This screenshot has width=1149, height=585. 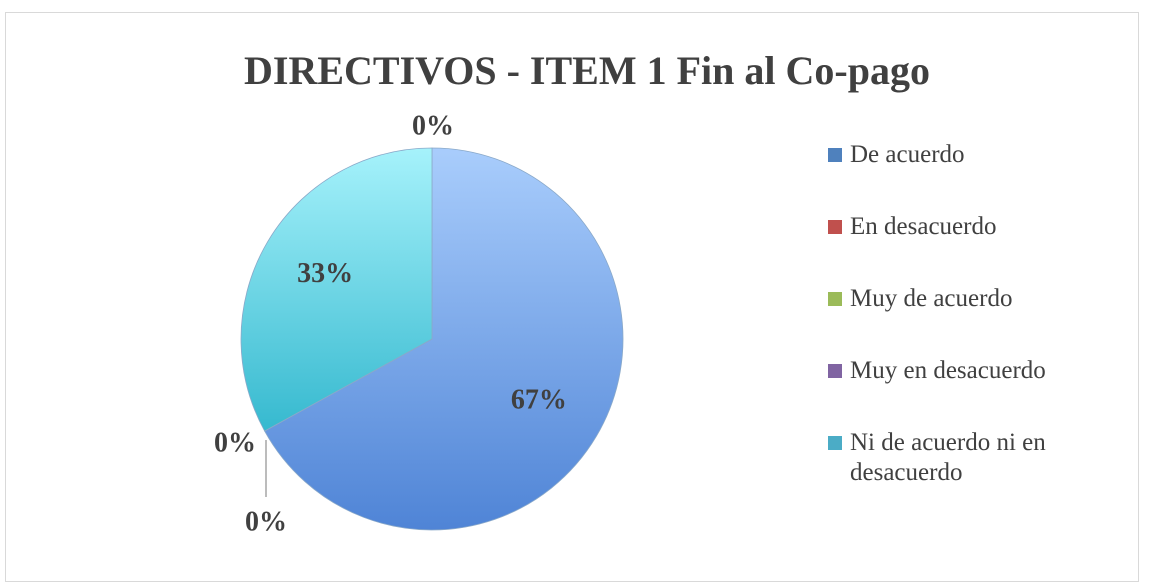 I want to click on legend-item: En desacuerdo, so click(x=978, y=248).